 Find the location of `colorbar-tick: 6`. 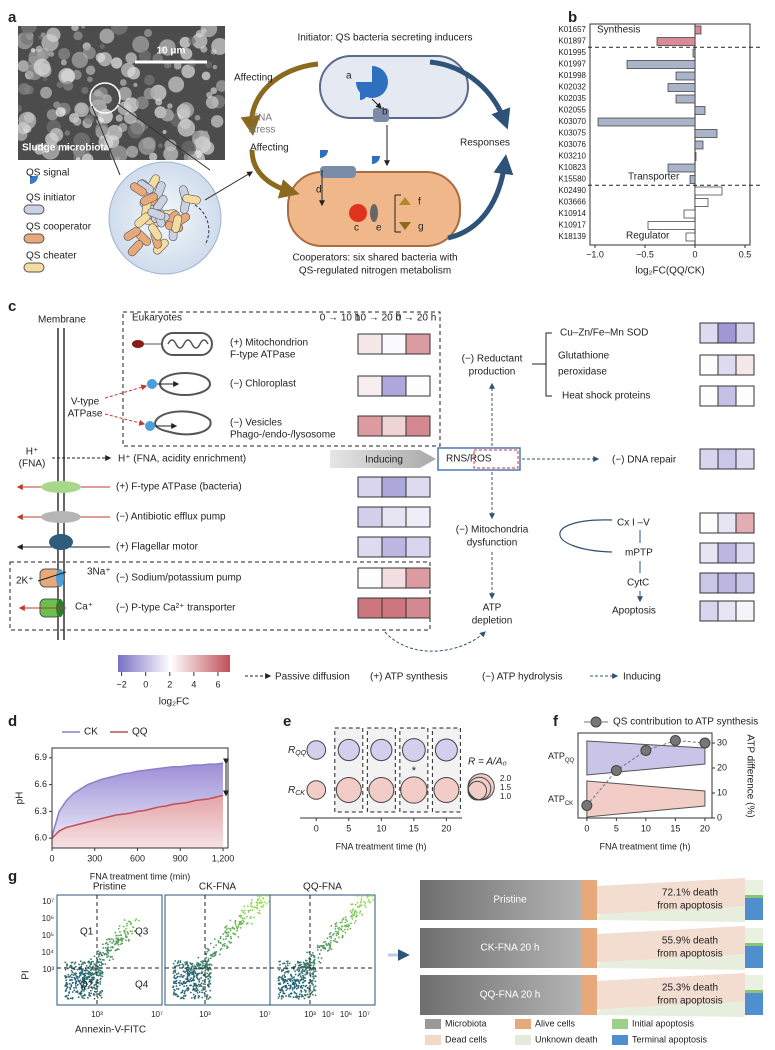

colorbar-tick: 6 is located at coordinates (217, 684).